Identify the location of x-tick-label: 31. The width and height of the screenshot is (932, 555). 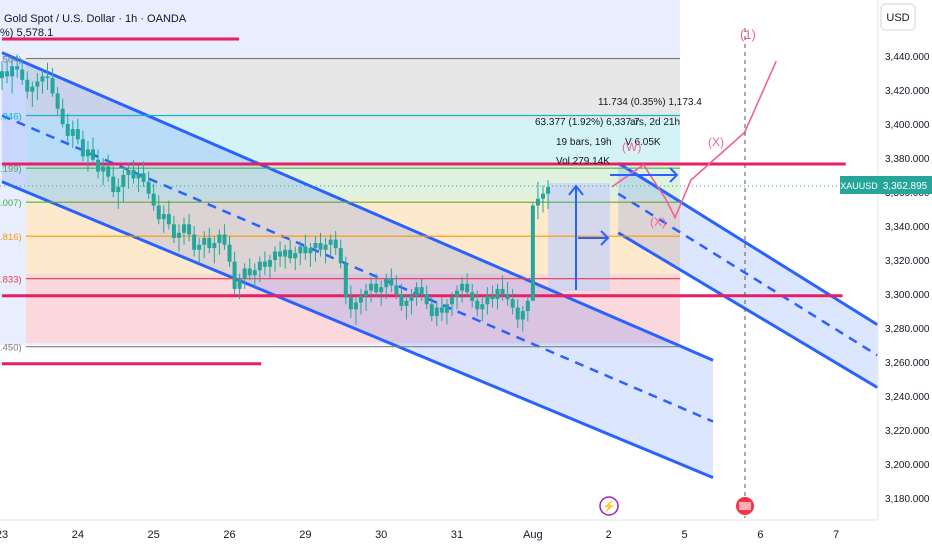
(457, 535).